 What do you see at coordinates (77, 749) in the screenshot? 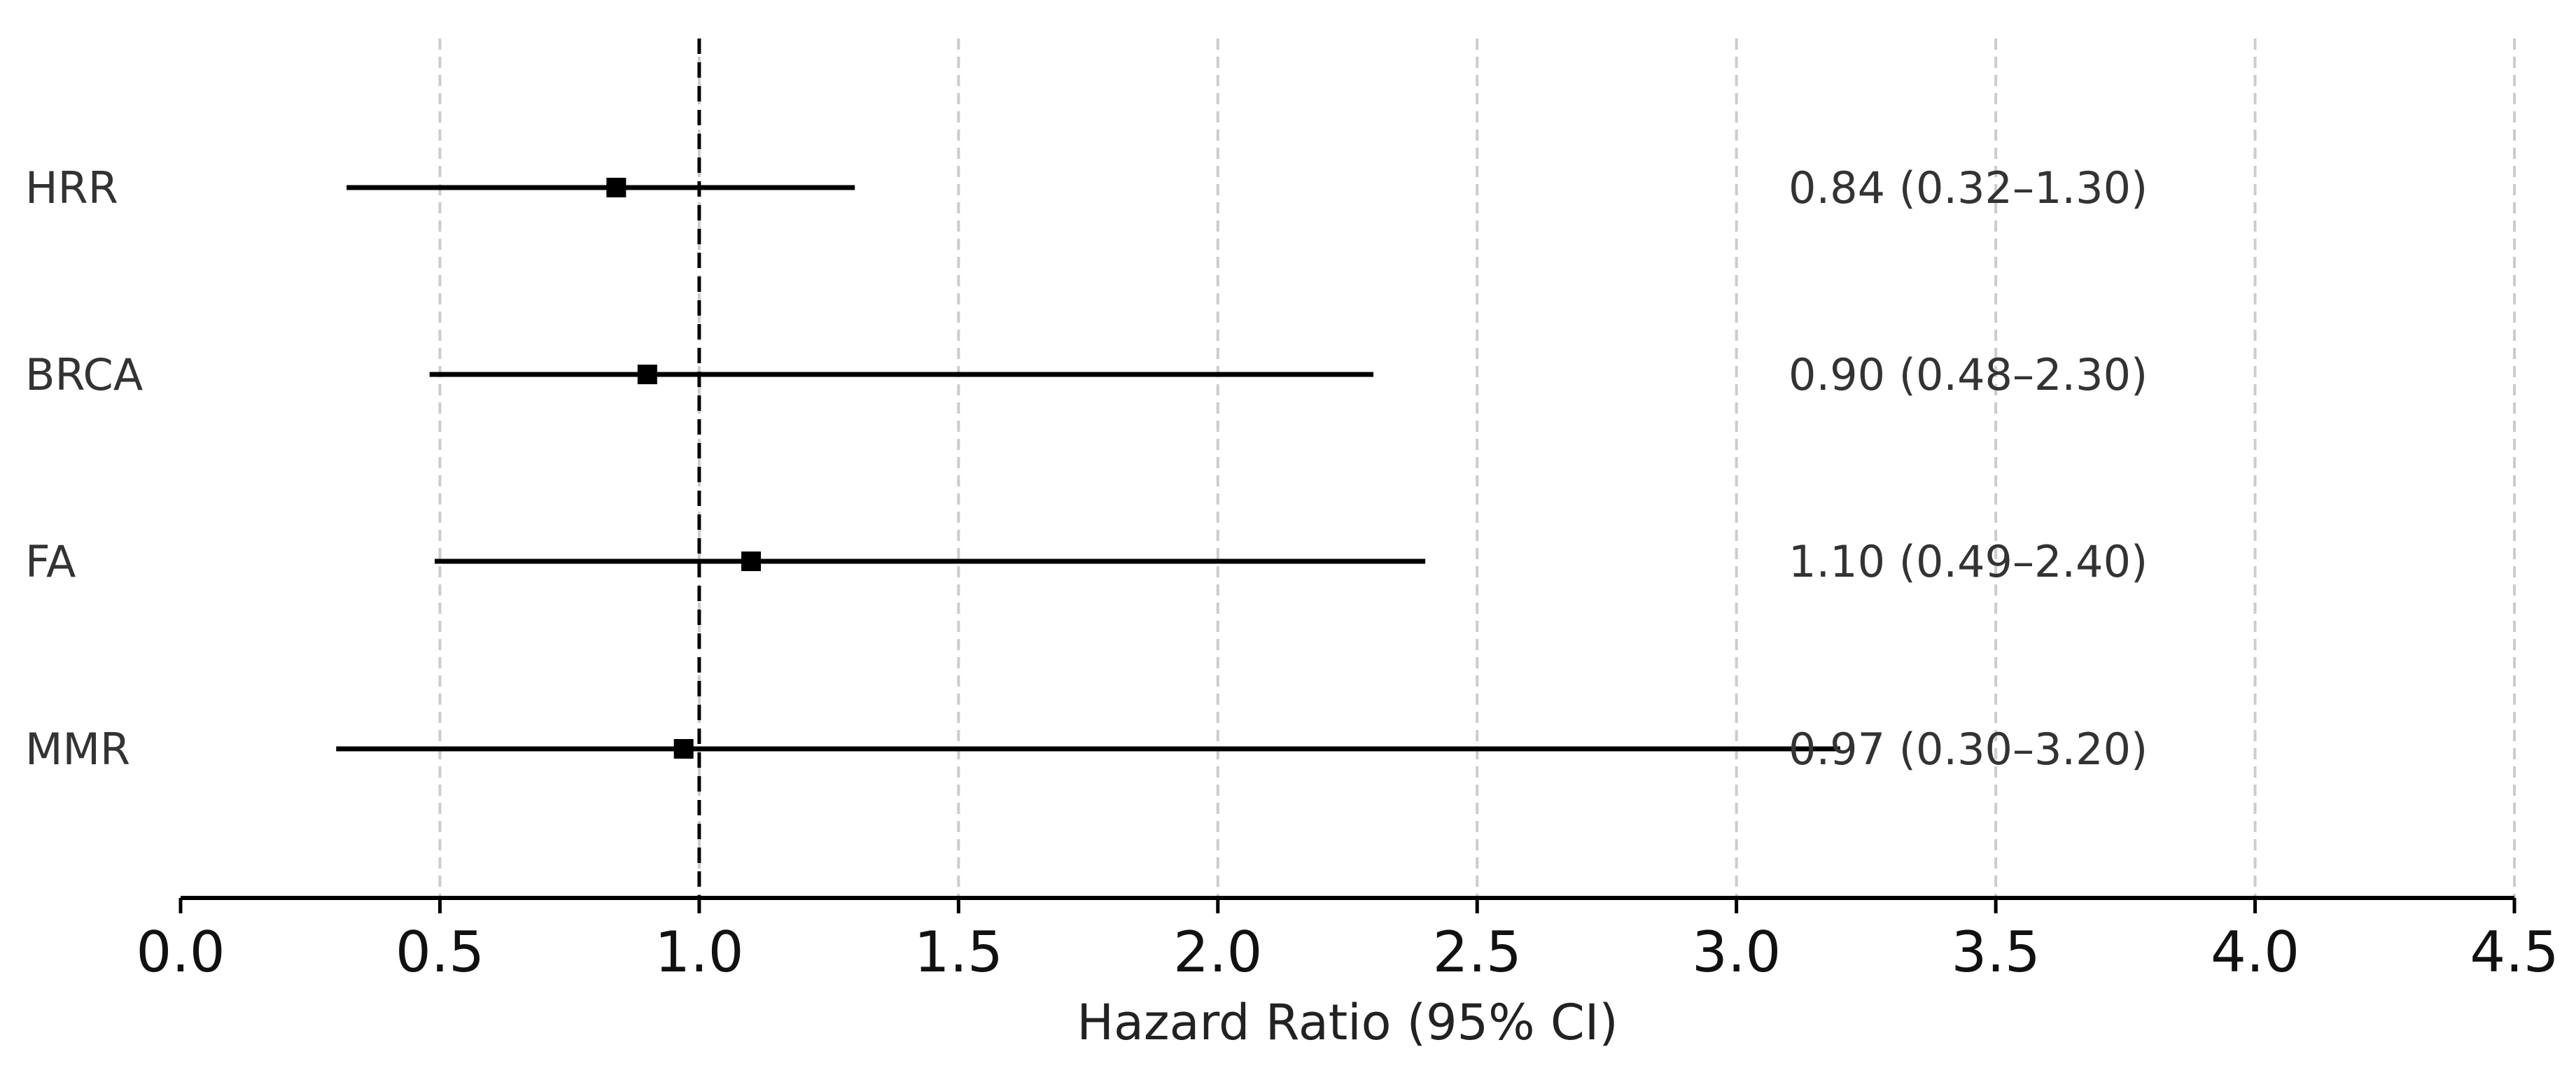
I see `row-label: MMR` at bounding box center [77, 749].